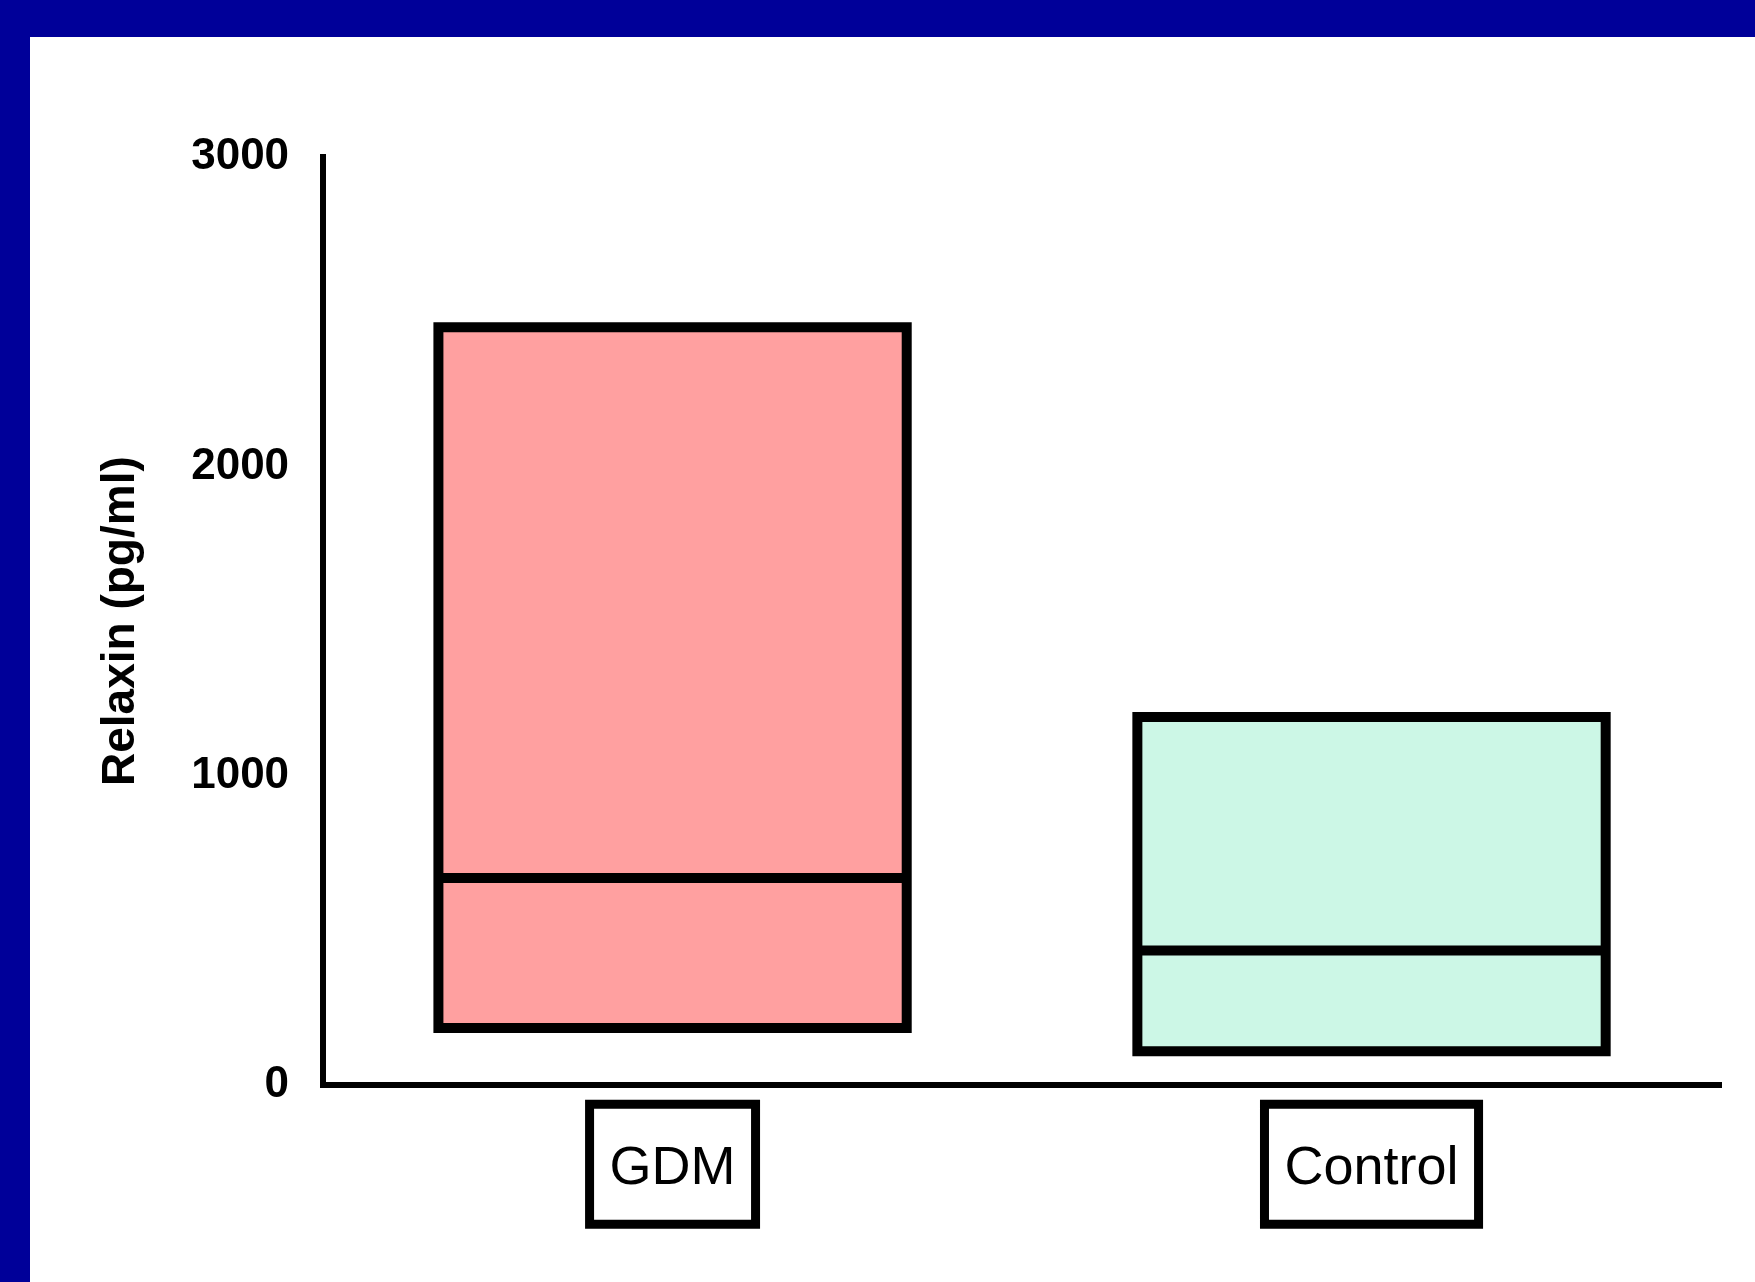 This screenshot has width=1755, height=1282. Describe the element at coordinates (240, 772) in the screenshot. I see `y-tick-label: 1000` at that location.